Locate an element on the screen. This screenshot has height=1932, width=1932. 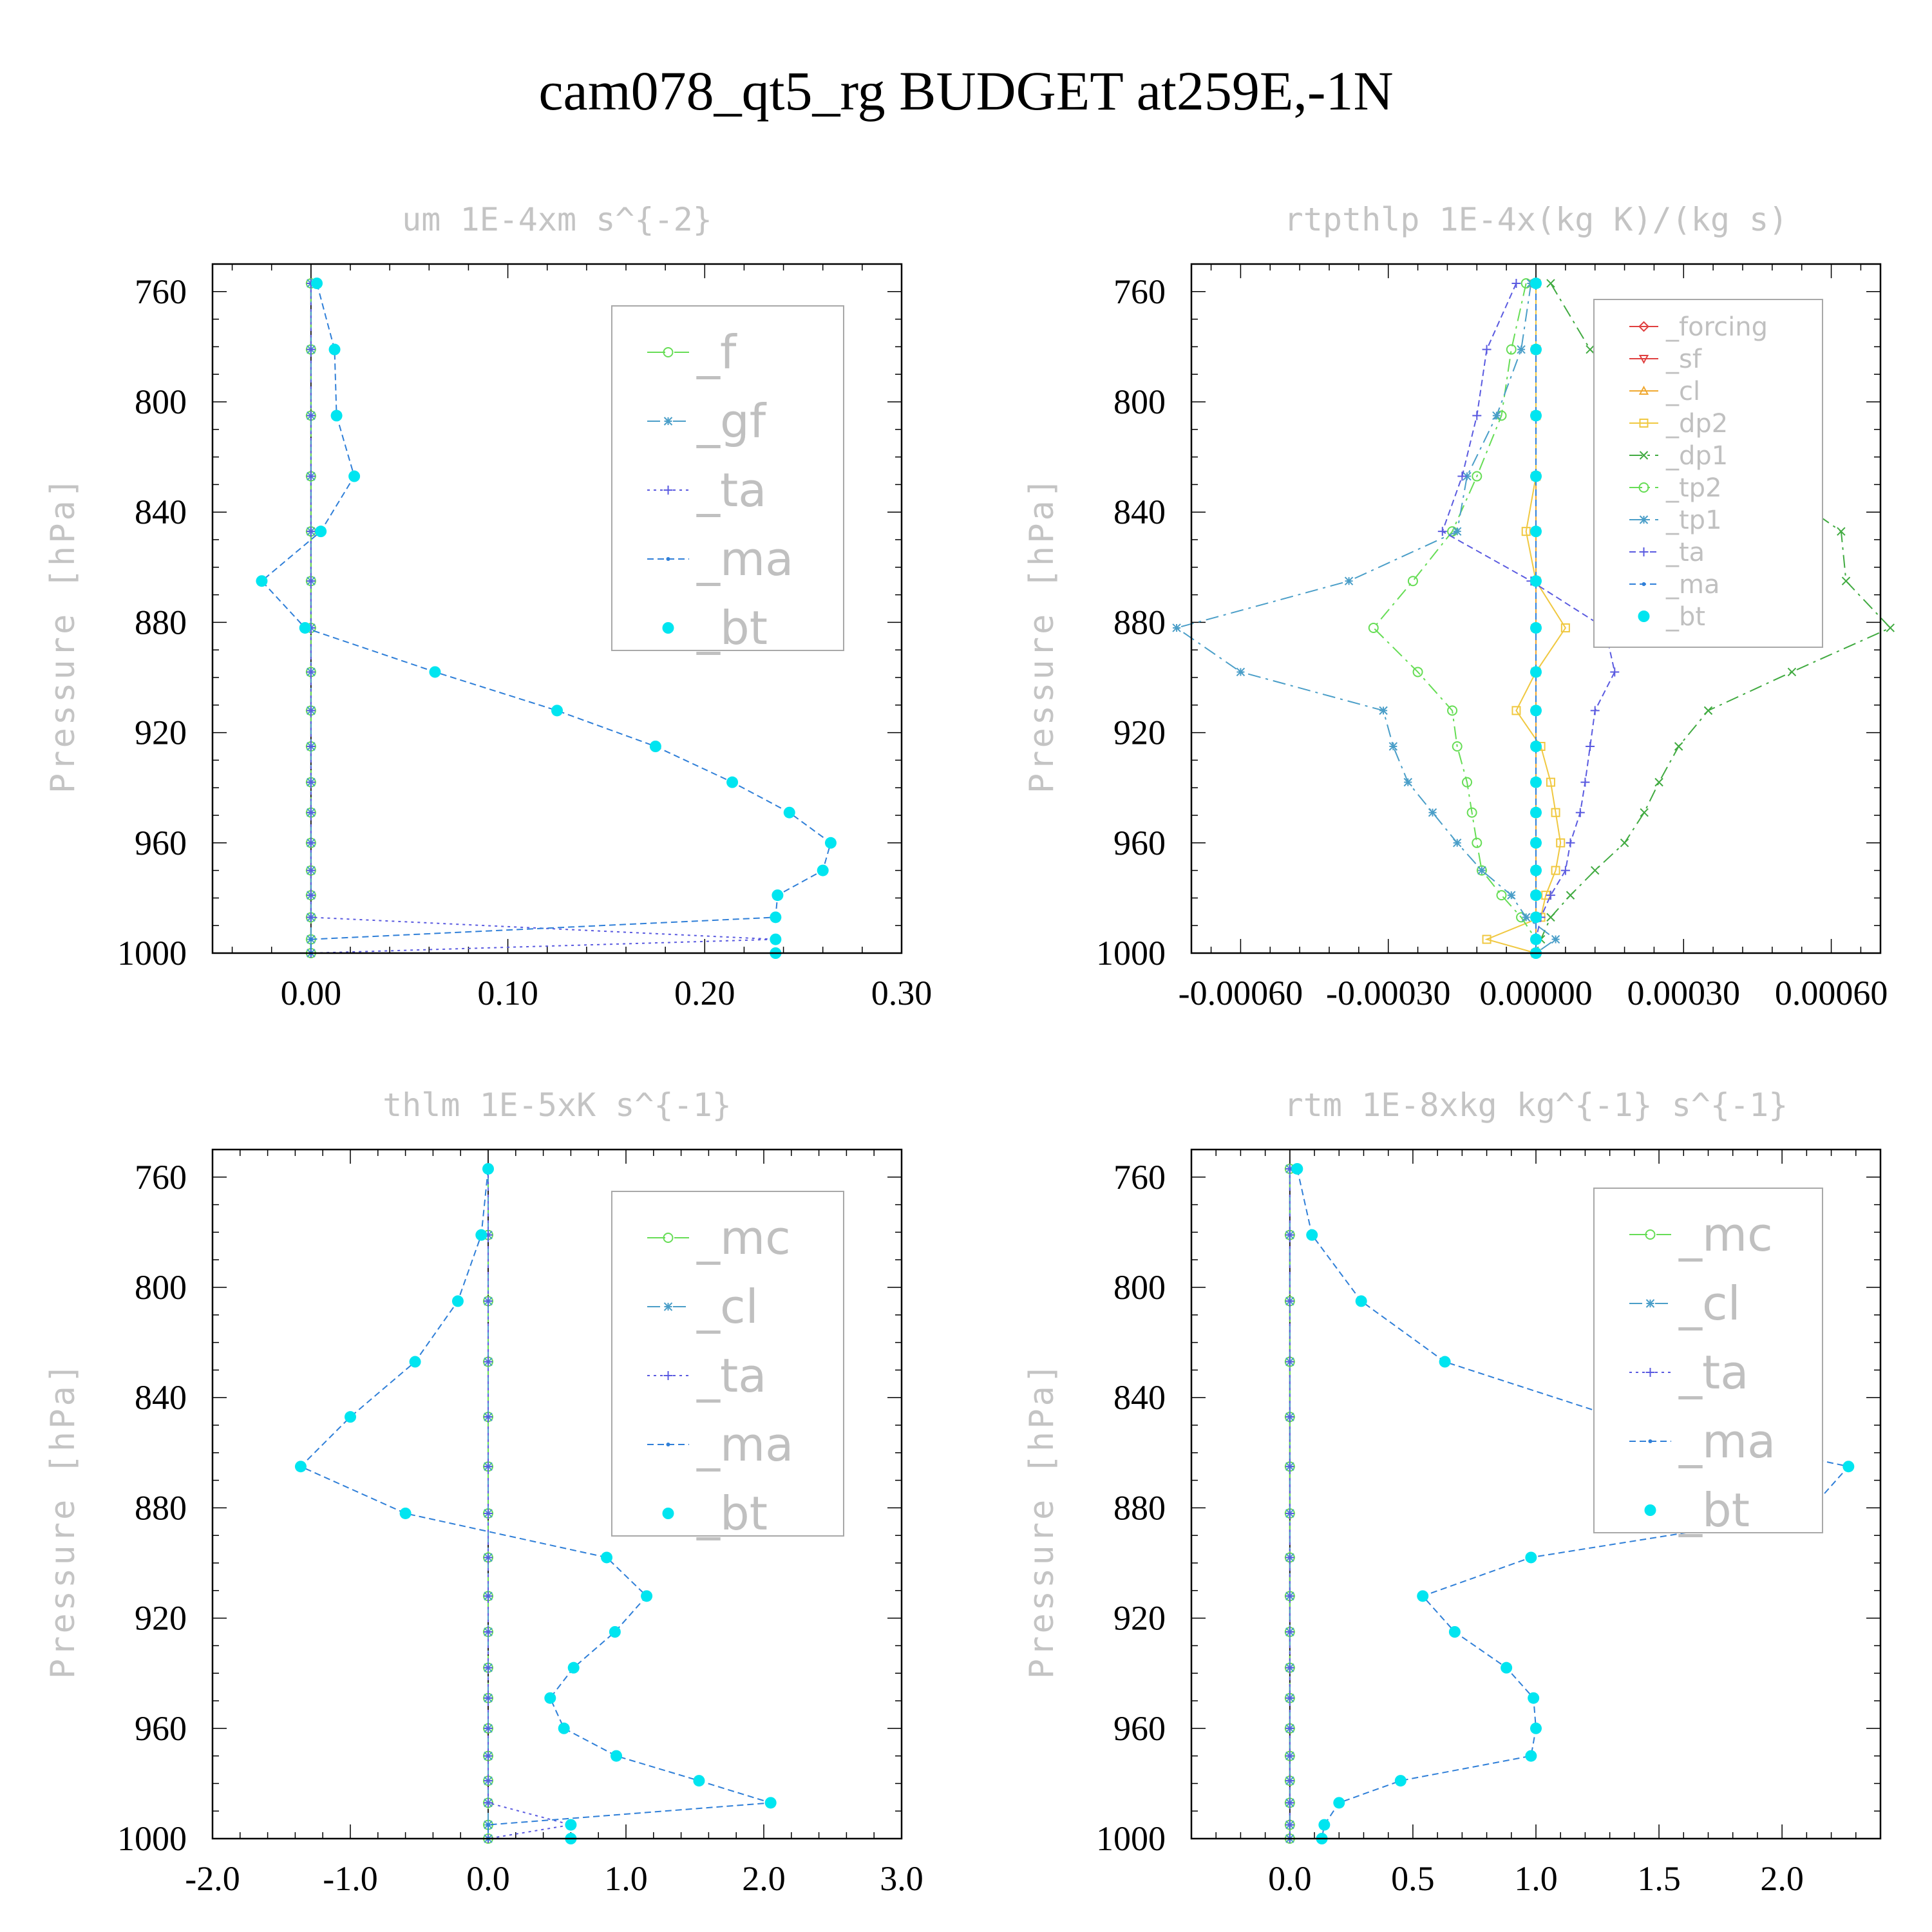
series-tp1 is located at coordinates (1366, 619).